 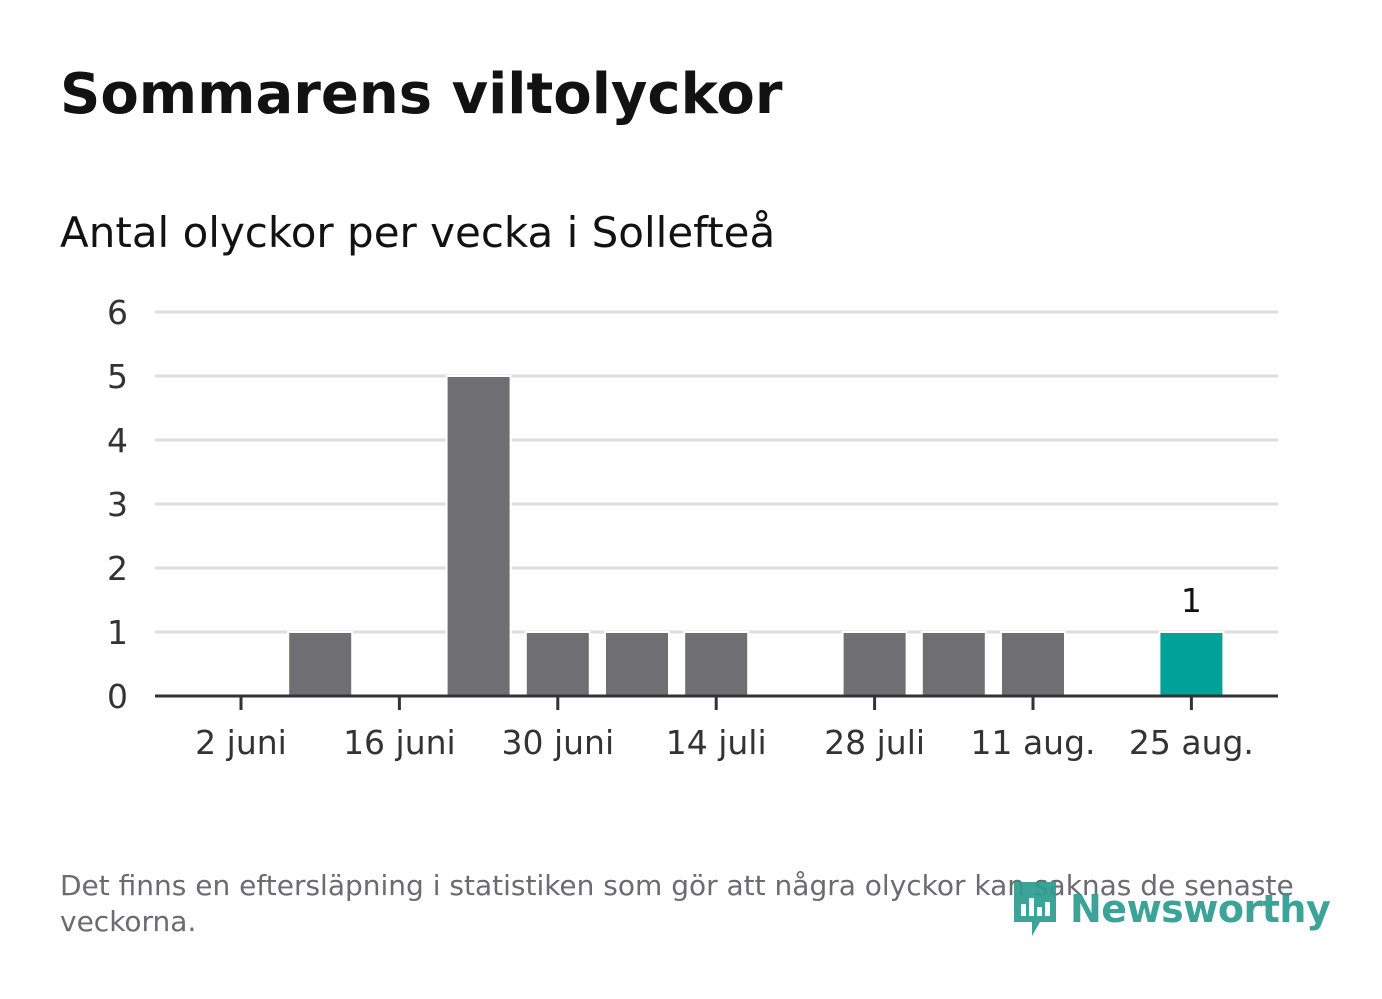 What do you see at coordinates (1191, 742) in the screenshot?
I see `x-tick-label: 25 aug.` at bounding box center [1191, 742].